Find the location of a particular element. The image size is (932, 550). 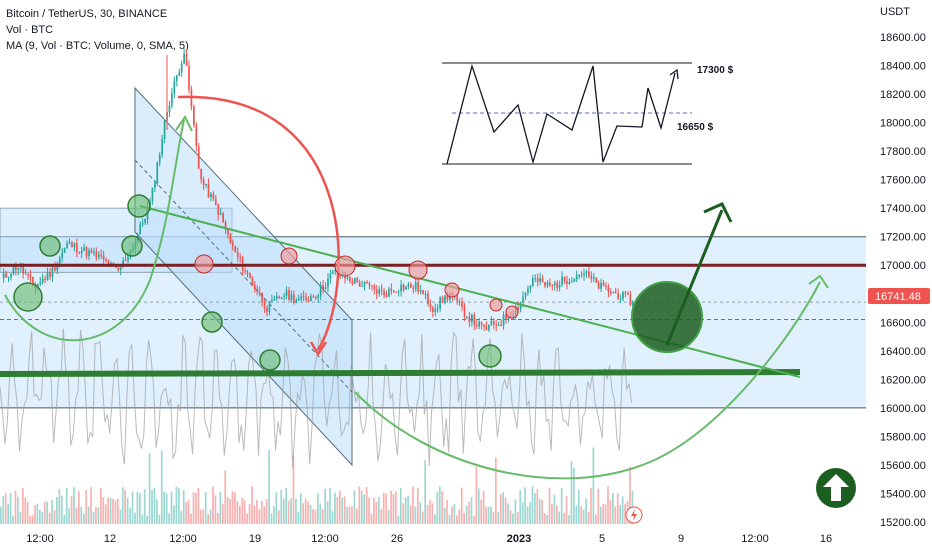

time-tick-label: 26 is located at coordinates (397, 539).